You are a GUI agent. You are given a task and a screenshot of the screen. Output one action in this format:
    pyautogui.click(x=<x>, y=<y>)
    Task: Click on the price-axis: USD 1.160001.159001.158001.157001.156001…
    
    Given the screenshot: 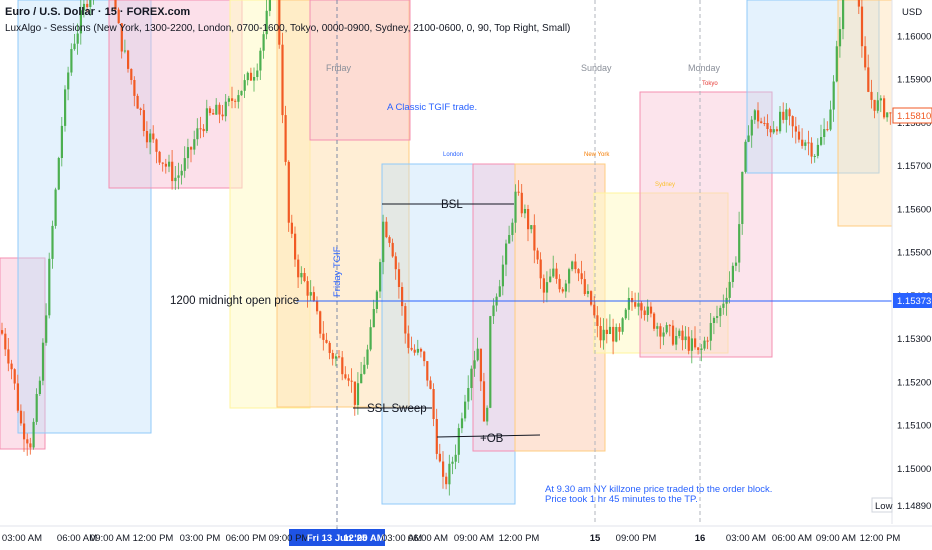 What is the action you would take?
    pyautogui.click(x=901, y=262)
    